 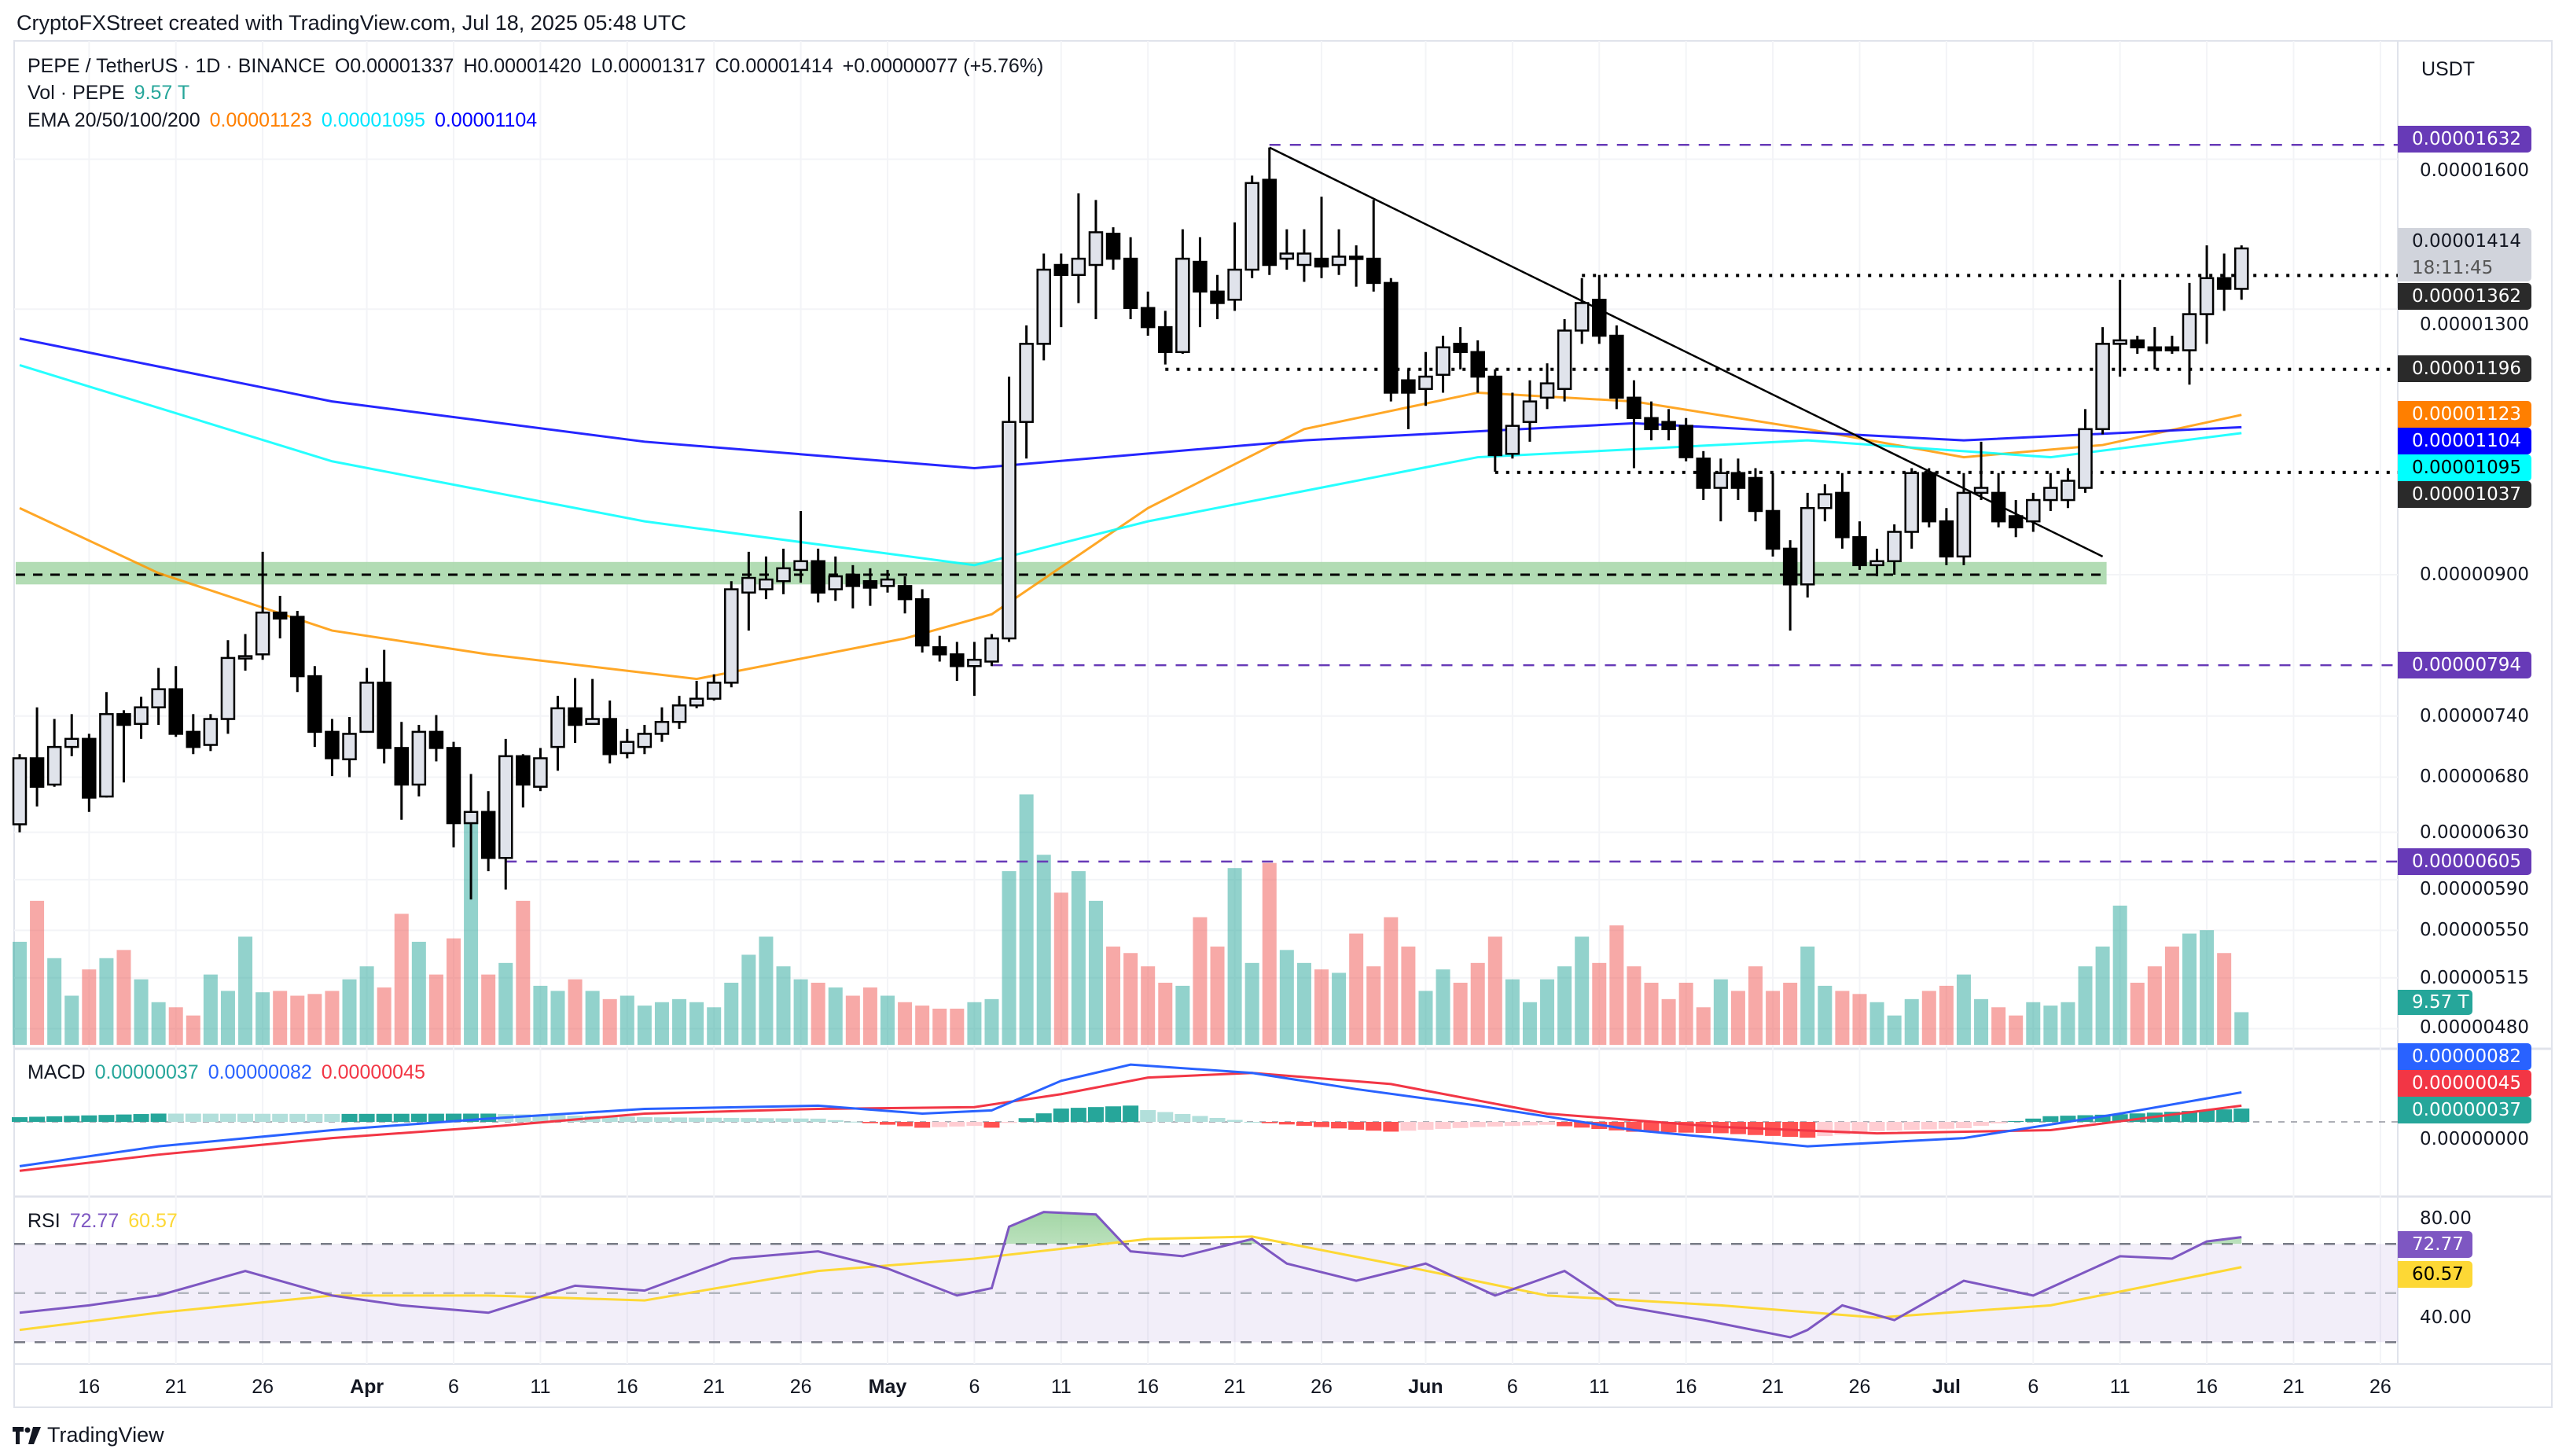 What do you see at coordinates (2464, 467) in the screenshot?
I see `ema-badge-cyan: 0.00001095` at bounding box center [2464, 467].